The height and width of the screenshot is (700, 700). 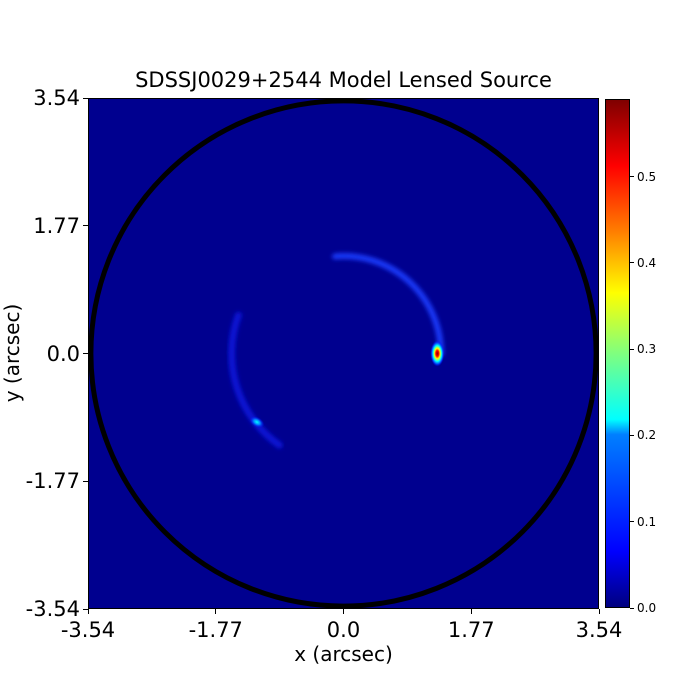 What do you see at coordinates (255, 380) in the screenshot?
I see `lensed-arc-west` at bounding box center [255, 380].